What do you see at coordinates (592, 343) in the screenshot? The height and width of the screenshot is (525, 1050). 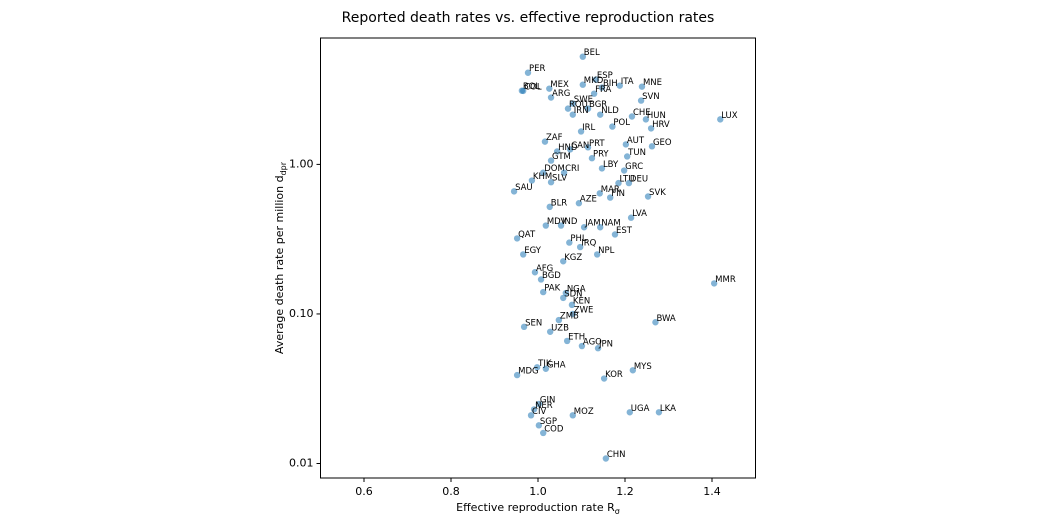 I see `point-label: AGO` at bounding box center [592, 343].